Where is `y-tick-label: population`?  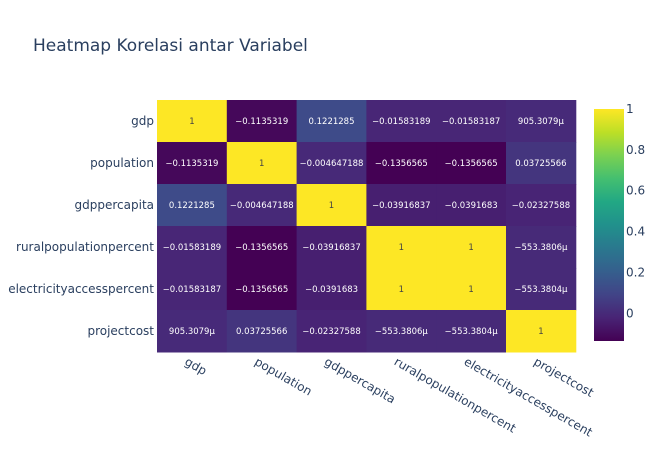
y-tick-label: population is located at coordinates (122, 163).